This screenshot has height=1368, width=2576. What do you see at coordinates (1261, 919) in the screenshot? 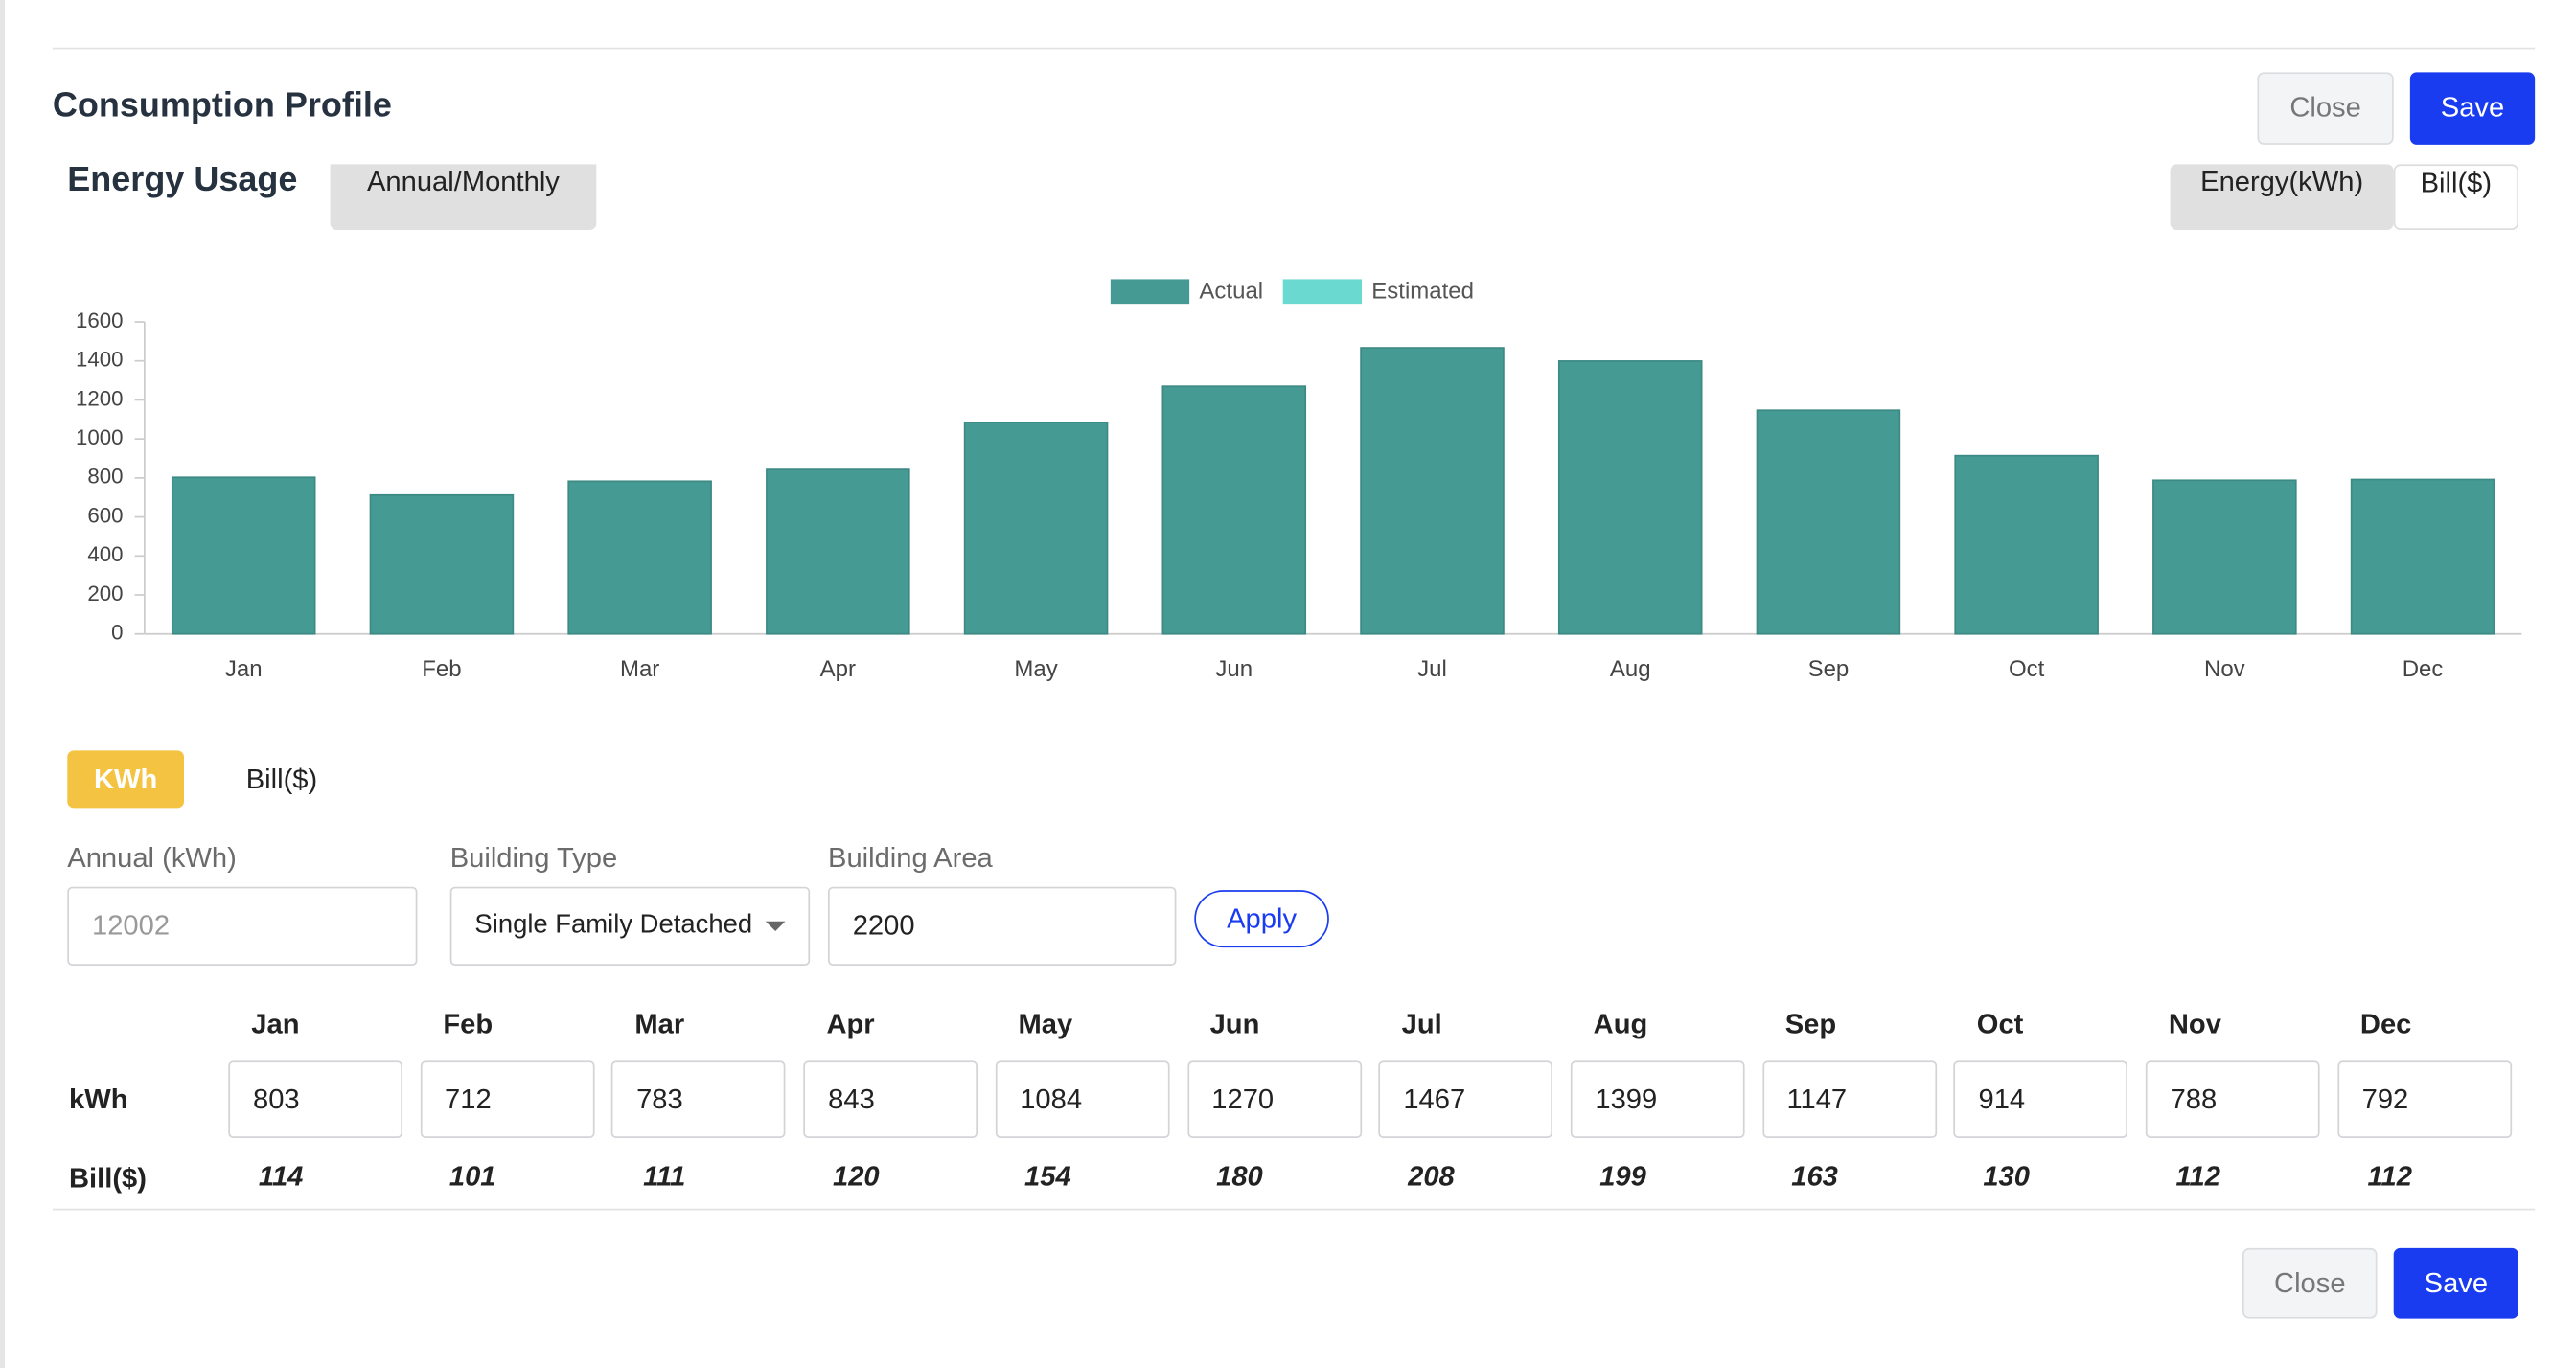
I see `apply-button: Apply` at bounding box center [1261, 919].